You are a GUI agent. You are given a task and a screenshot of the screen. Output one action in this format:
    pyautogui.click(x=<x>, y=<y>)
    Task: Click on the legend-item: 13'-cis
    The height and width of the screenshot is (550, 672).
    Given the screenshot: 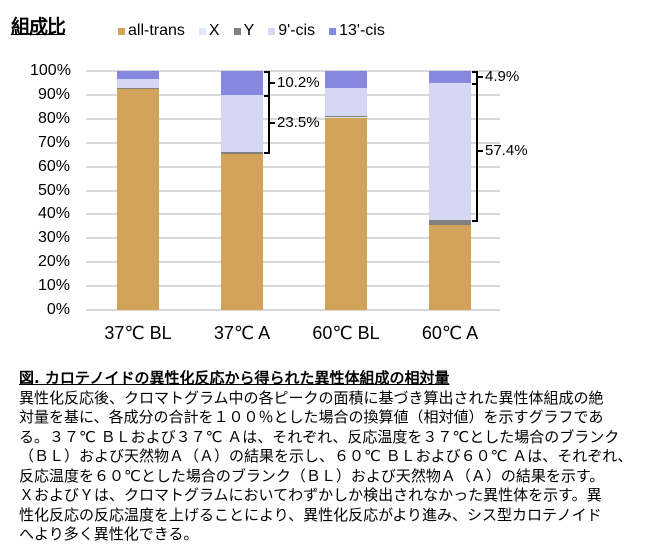 What is the action you would take?
    pyautogui.click(x=357, y=31)
    